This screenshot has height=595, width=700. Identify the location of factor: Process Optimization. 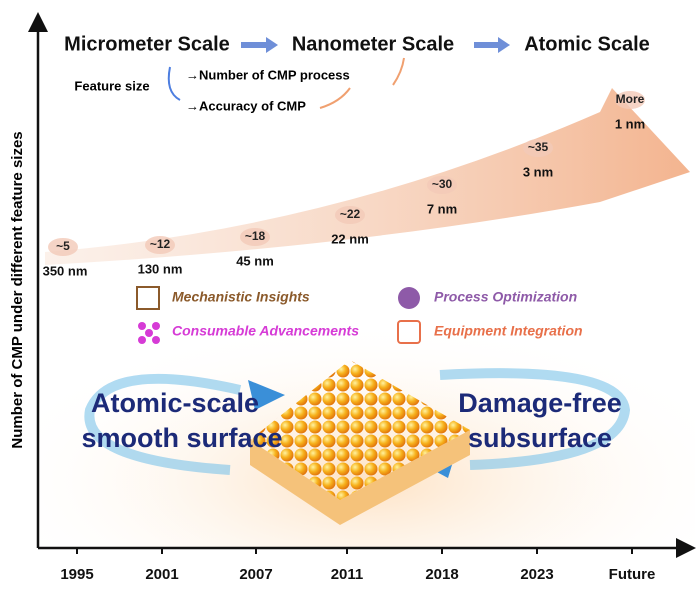
(505, 297).